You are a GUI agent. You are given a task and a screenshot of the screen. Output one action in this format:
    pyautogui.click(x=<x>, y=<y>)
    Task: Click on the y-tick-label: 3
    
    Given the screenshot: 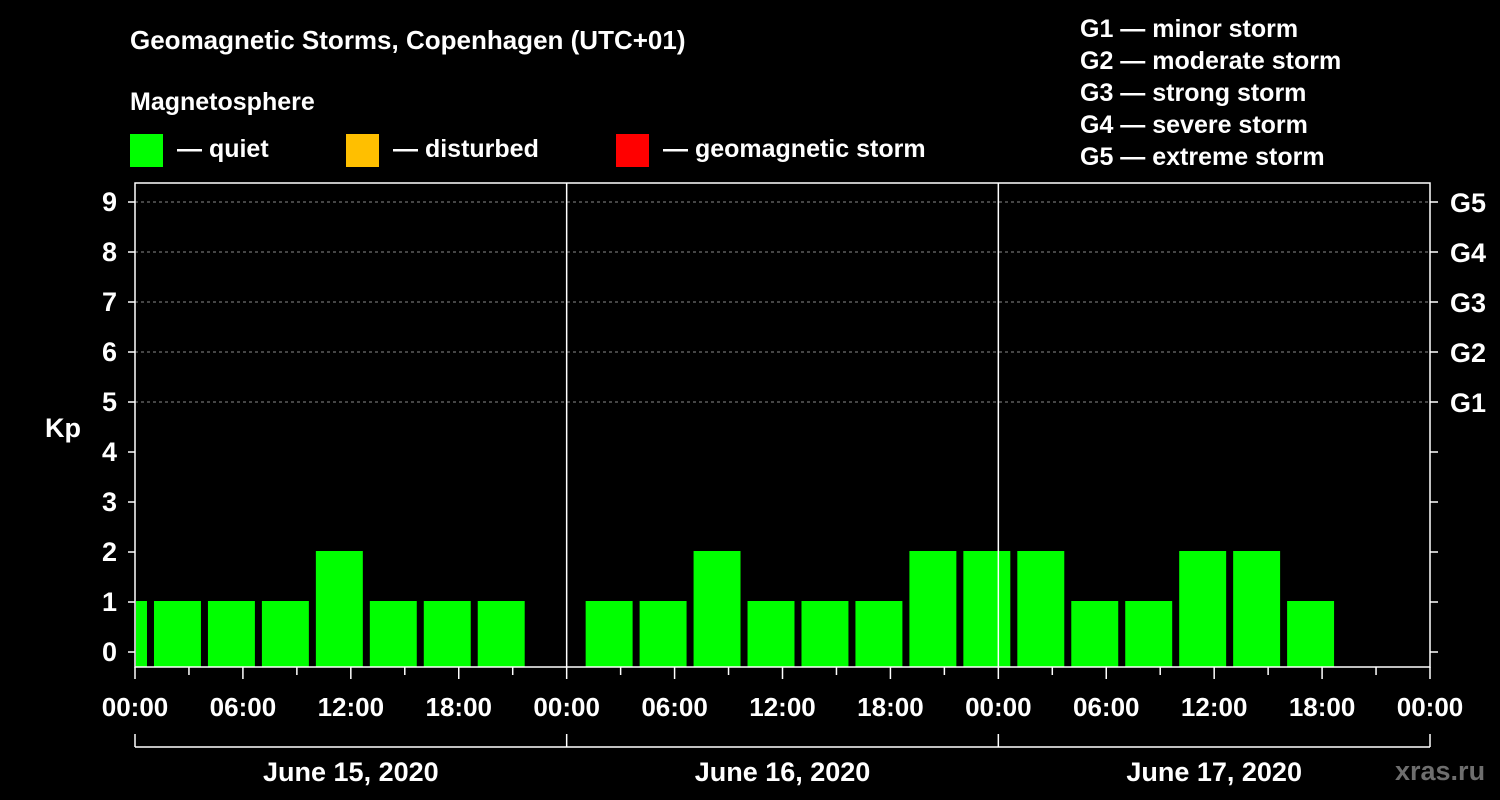 What is the action you would take?
    pyautogui.click(x=109, y=502)
    